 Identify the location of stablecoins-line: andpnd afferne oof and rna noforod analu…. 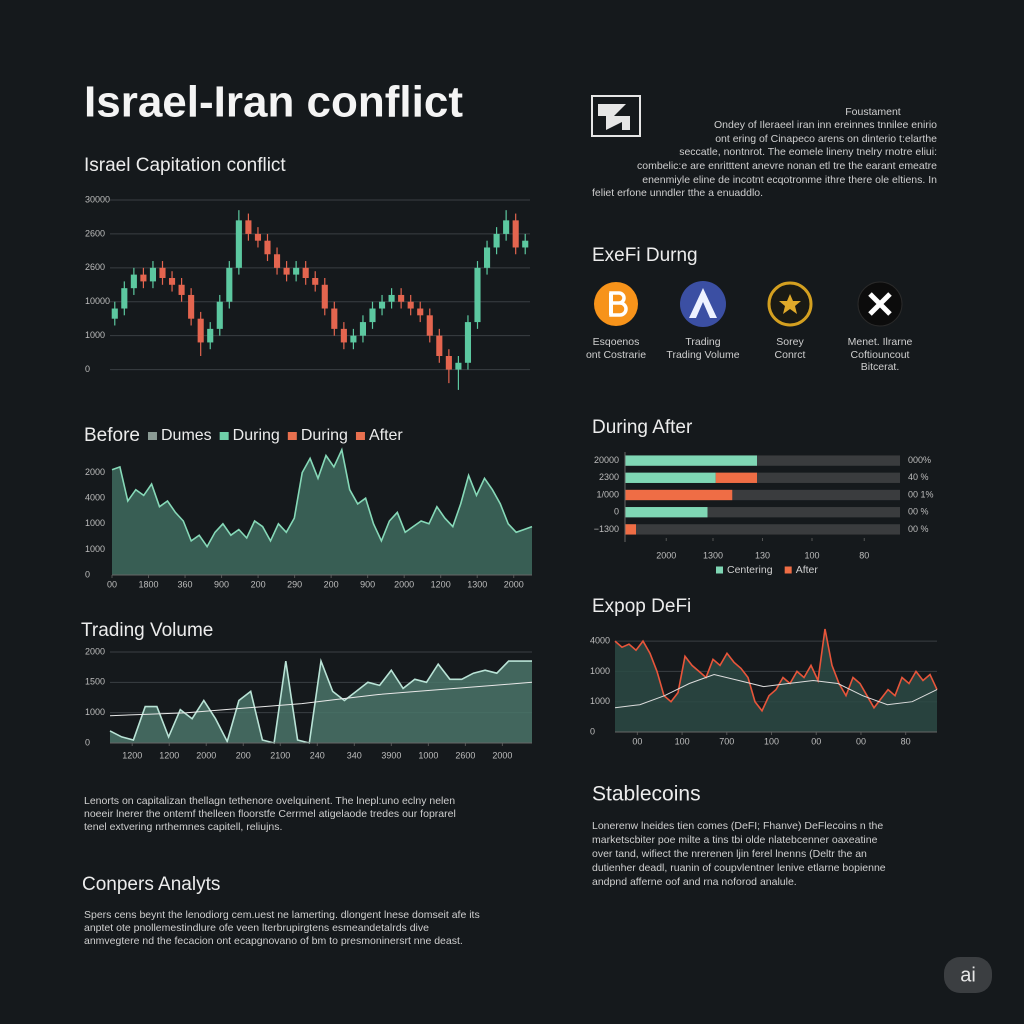
(694, 882).